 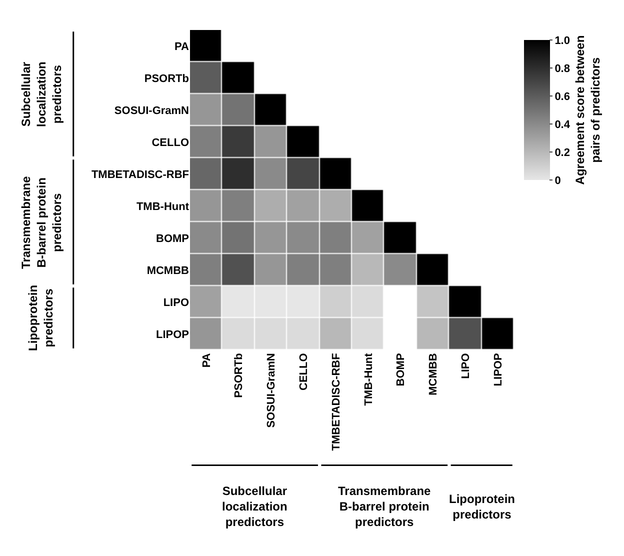 I want to click on y-tick-label: TMBETADISC-RBF, so click(x=140, y=174).